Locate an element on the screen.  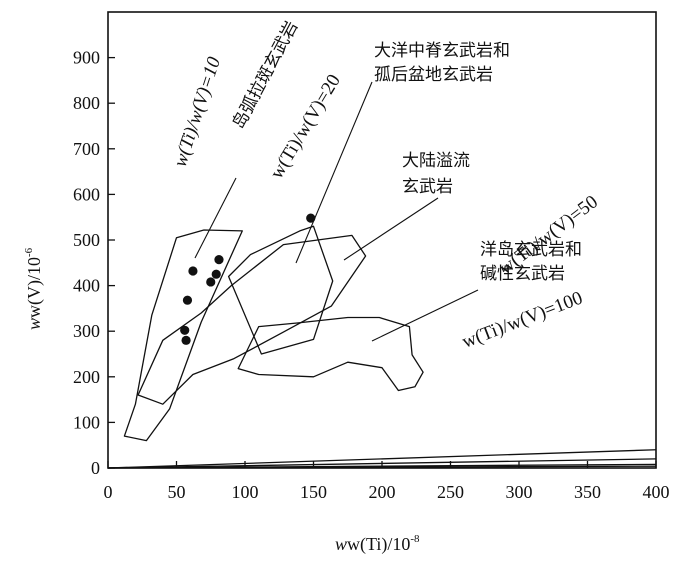
ratio-10-label: w(Ti)/w(V)=10 is located at coordinates (197, 112).